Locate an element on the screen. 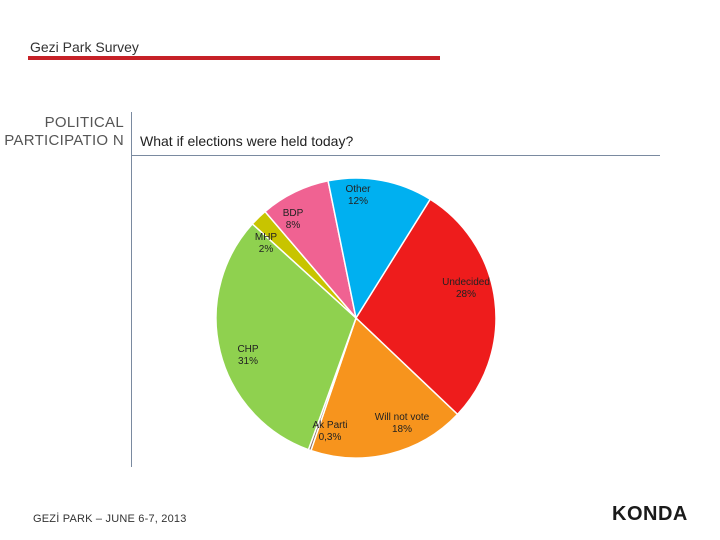 This screenshot has height=540, width=720. pie-slice-other is located at coordinates (379, 248).